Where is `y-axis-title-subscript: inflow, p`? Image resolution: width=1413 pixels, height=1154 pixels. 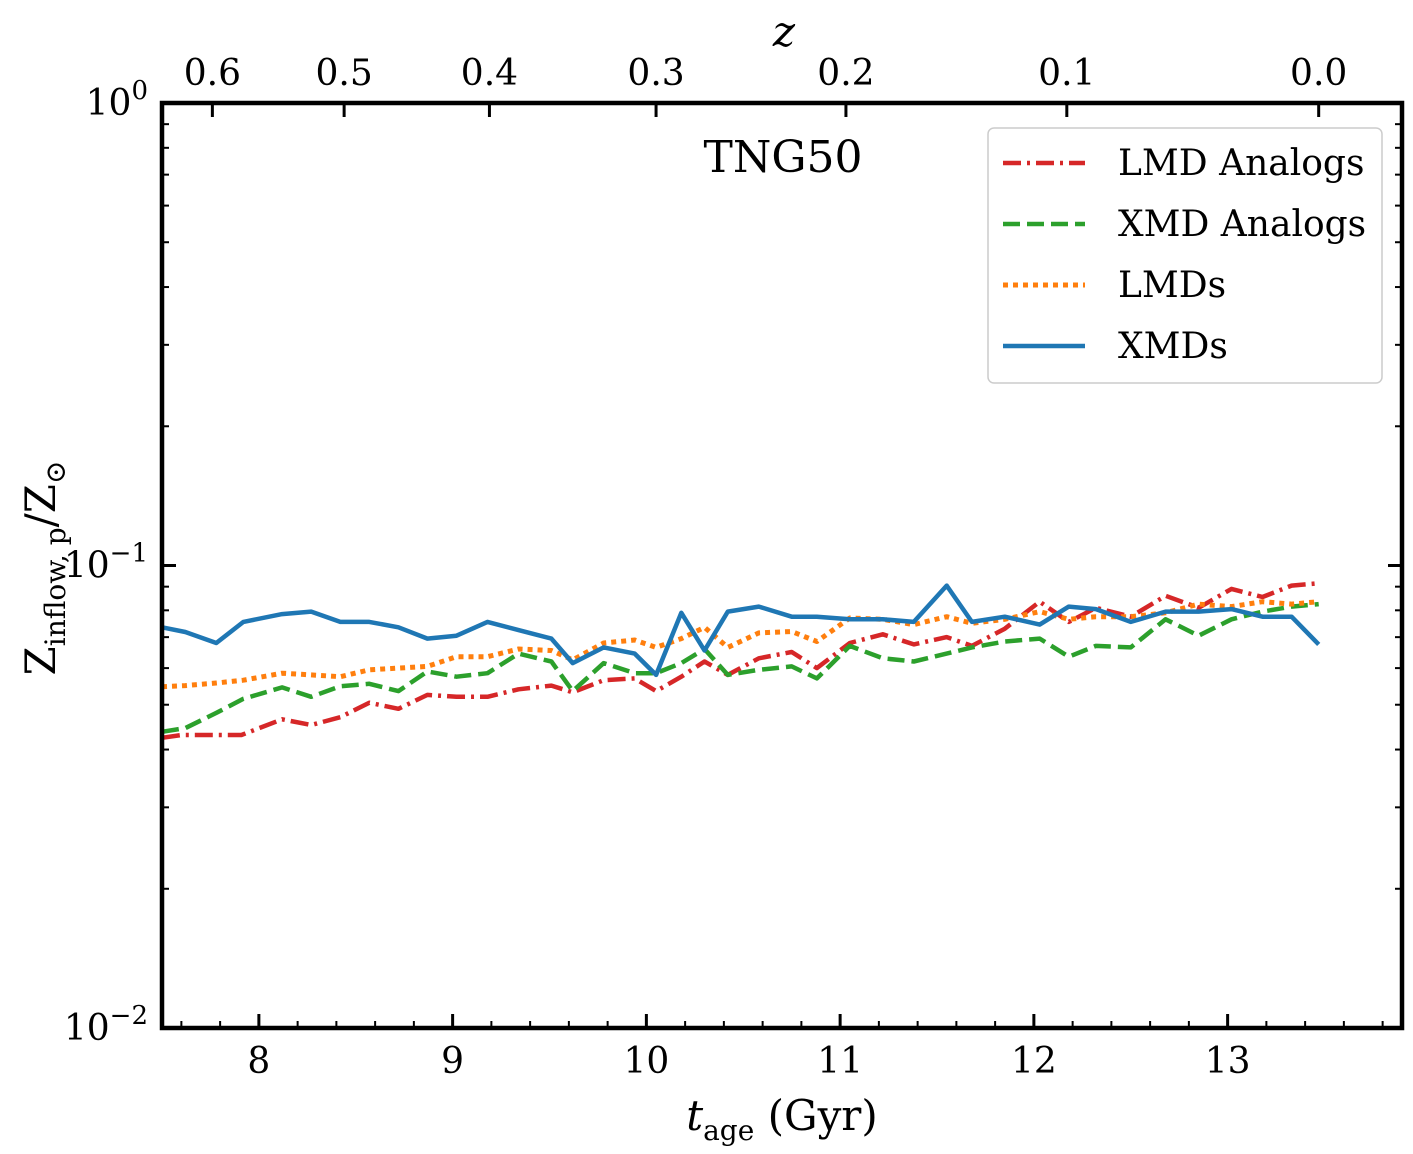
y-axis-title-subscript: inflow, p is located at coordinates (55, 586).